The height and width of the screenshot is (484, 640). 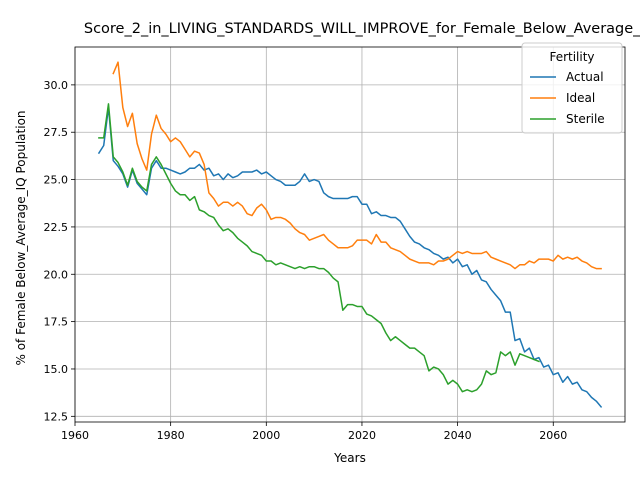 I want to click on y-tick-label: 17.5, so click(x=56, y=322).